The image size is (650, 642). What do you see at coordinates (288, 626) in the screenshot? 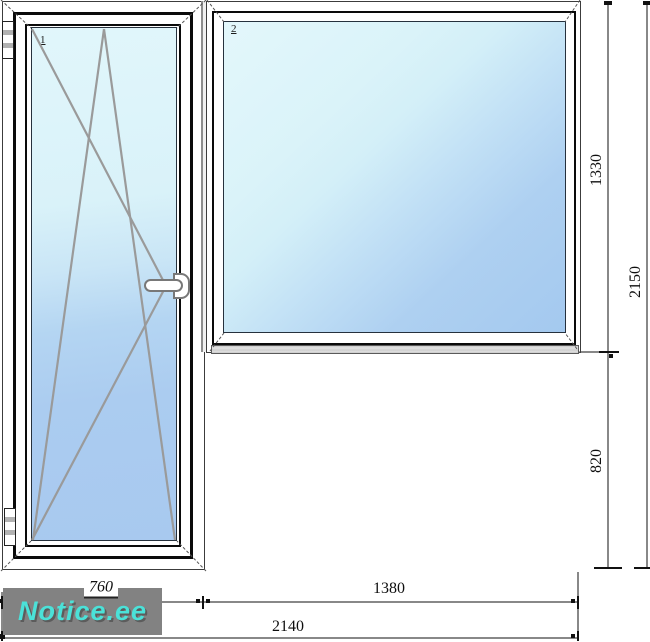
I see `dim-total-width-label: 2140` at bounding box center [288, 626].